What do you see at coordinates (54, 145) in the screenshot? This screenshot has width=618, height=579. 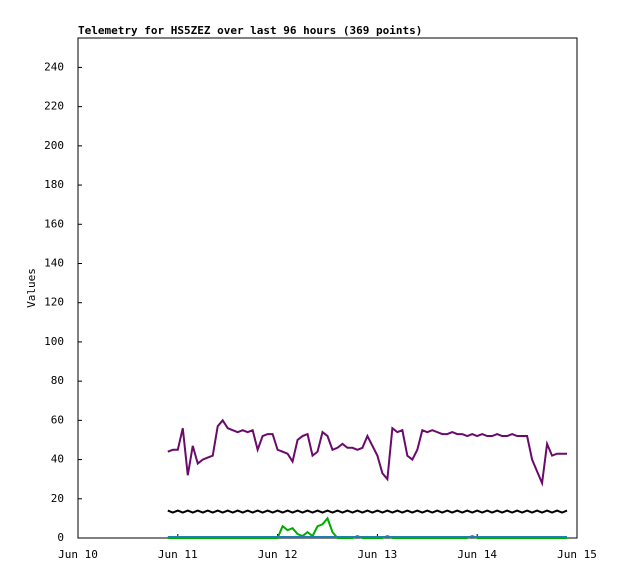 I see `y-tick-label: 200` at bounding box center [54, 145].